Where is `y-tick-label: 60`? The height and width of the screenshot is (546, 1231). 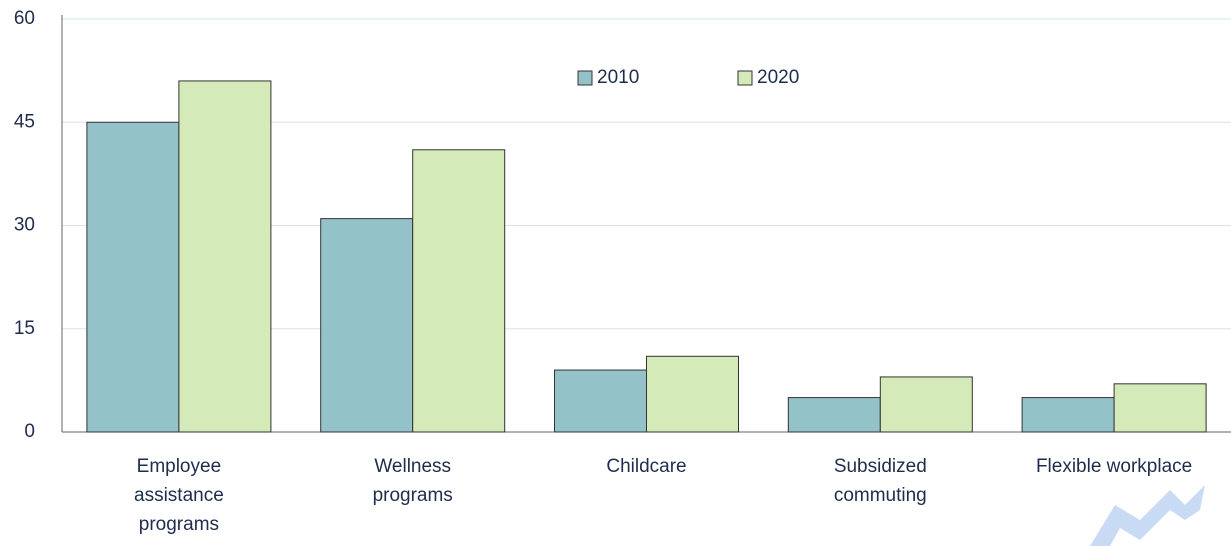
y-tick-label: 60 is located at coordinates (24, 18).